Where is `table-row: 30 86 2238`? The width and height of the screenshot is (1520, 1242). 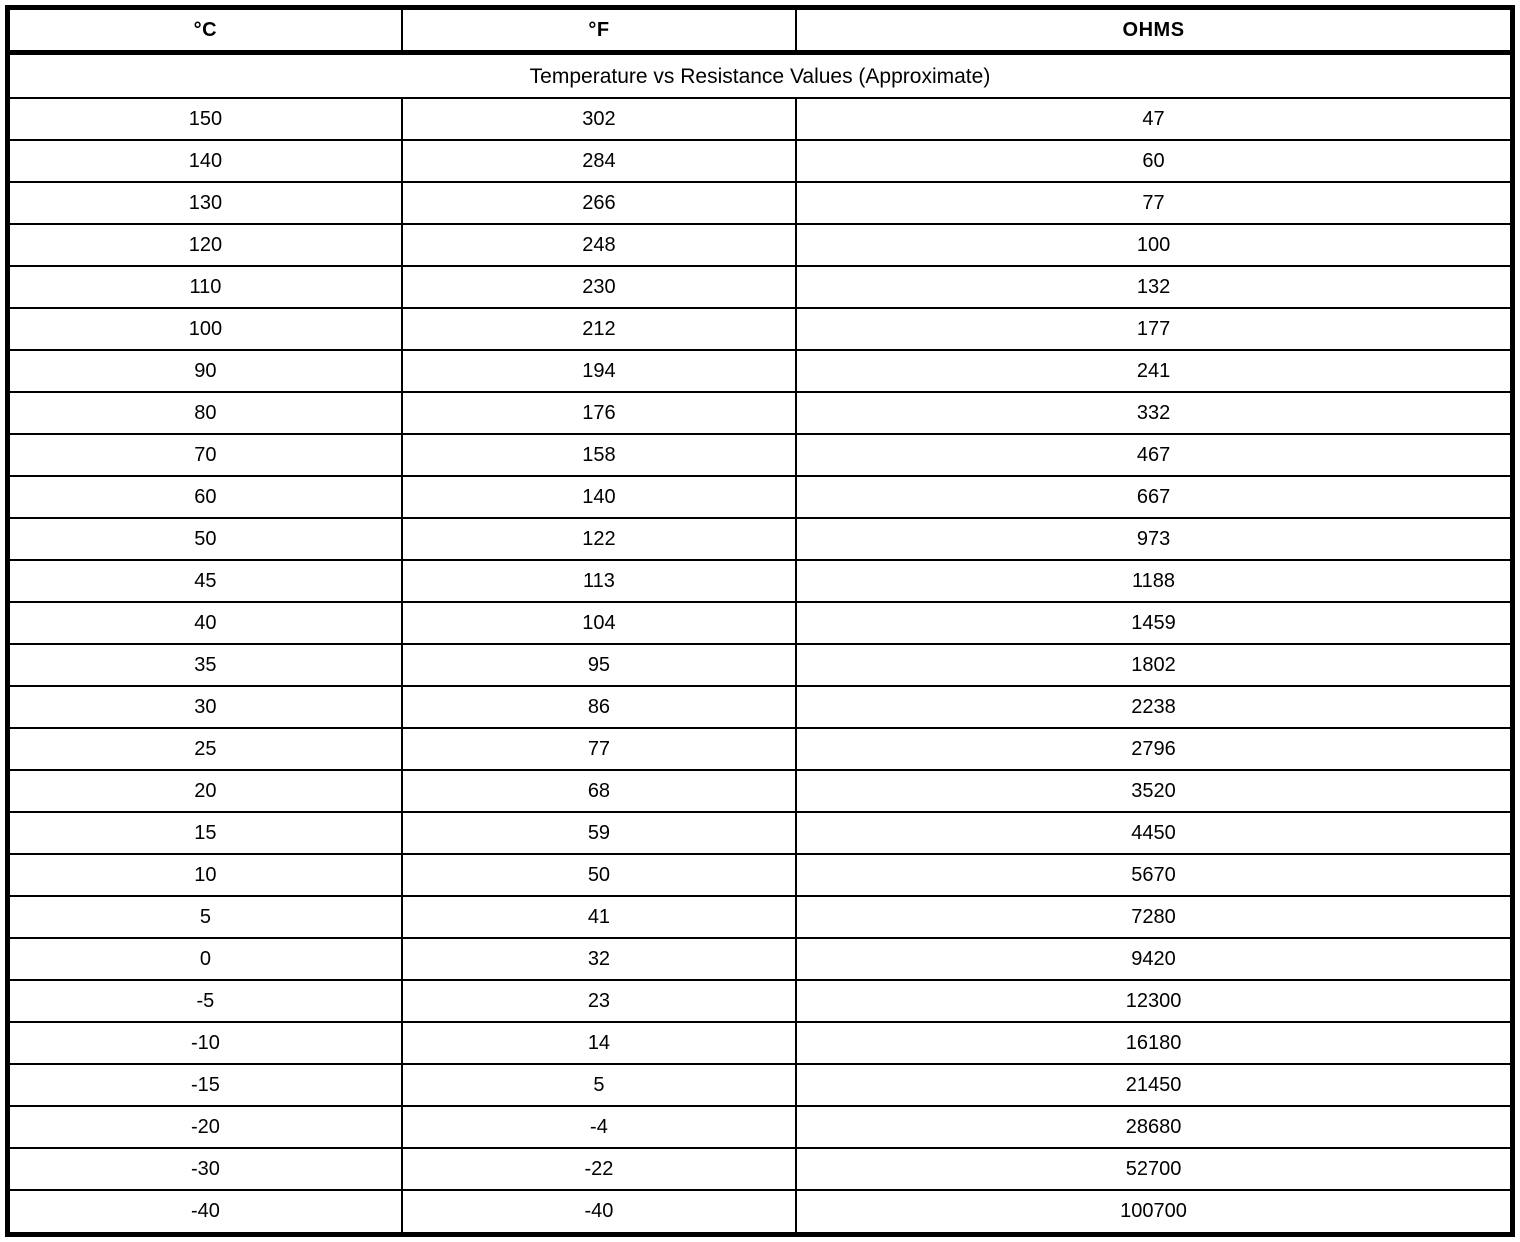 table-row: 30 86 2238 is located at coordinates (760, 706).